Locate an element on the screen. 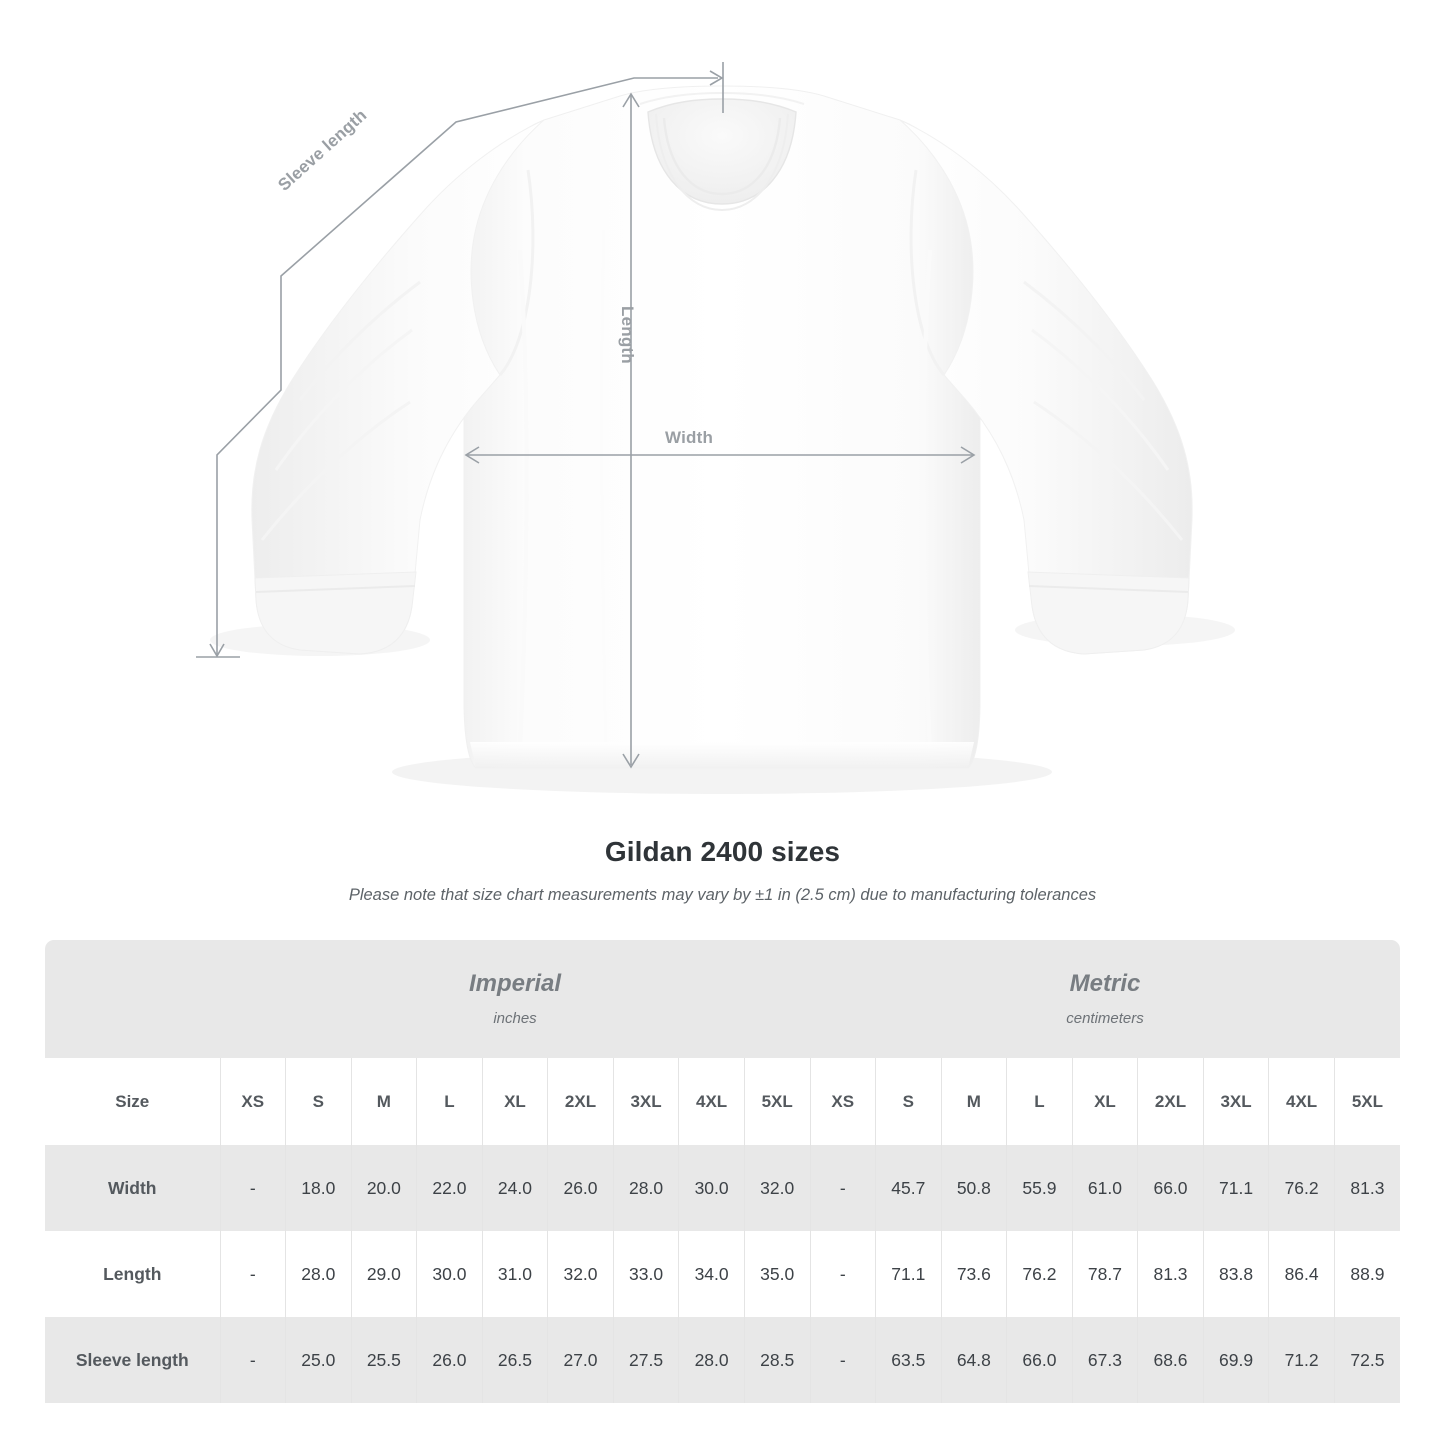 The image size is (1445, 1445). cell-sleeve-length-in-4xl: 28.0 is located at coordinates (711, 1360).